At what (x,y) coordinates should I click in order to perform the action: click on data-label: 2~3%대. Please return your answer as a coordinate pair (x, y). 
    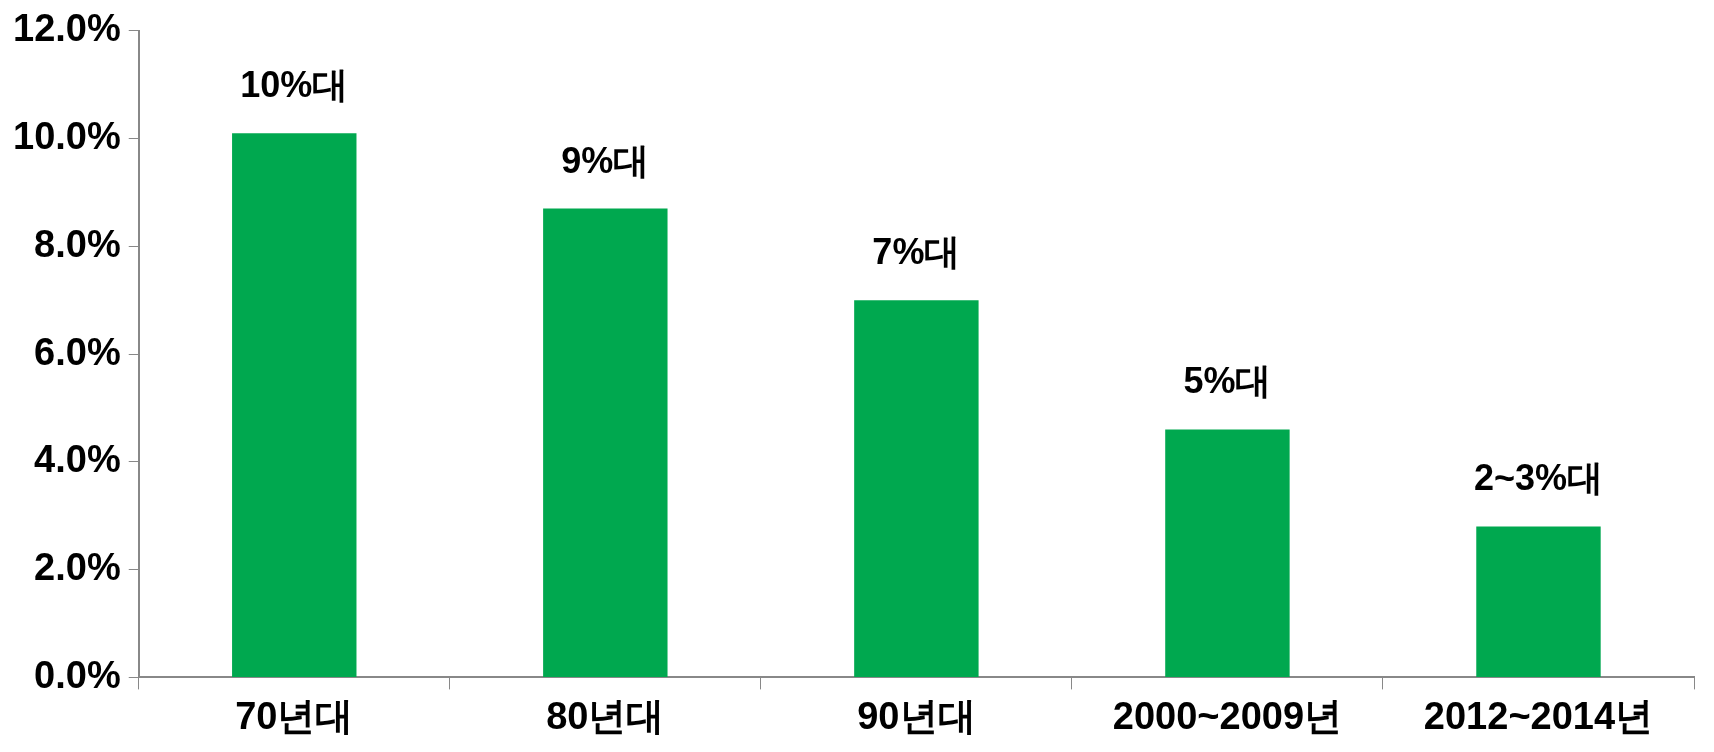
    Looking at the image, I should click on (1538, 478).